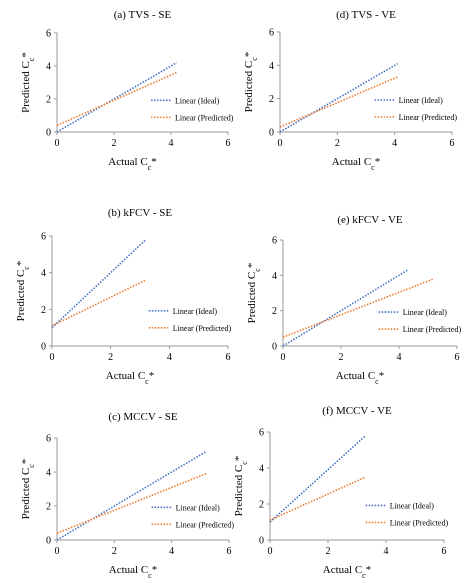 The height and width of the screenshot is (583, 474). I want to click on panel-title: (c) MCCV - SE, so click(142, 417).